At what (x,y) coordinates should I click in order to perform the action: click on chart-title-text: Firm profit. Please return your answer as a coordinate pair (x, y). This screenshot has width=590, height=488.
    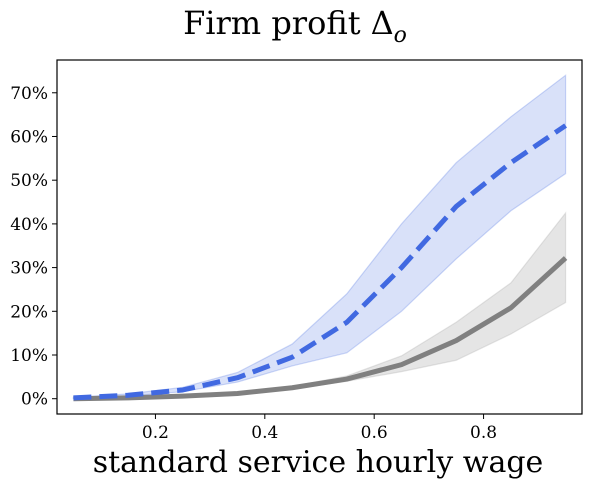
    Looking at the image, I should click on (272, 23).